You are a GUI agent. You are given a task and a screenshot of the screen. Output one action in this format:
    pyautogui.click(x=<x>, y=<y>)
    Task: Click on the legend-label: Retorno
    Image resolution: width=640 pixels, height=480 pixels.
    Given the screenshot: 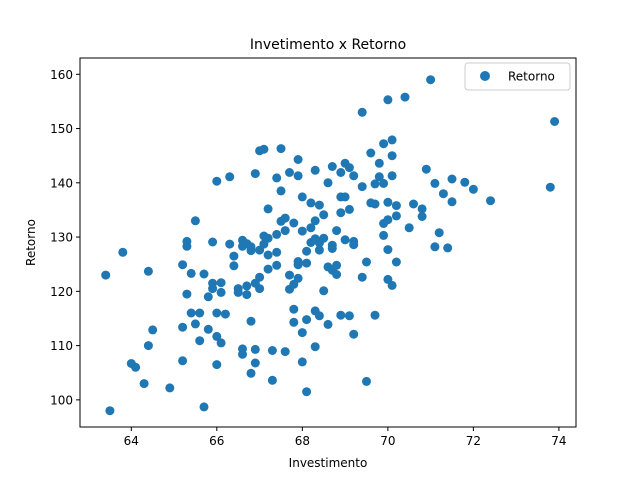 What is the action you would take?
    pyautogui.click(x=531, y=77)
    